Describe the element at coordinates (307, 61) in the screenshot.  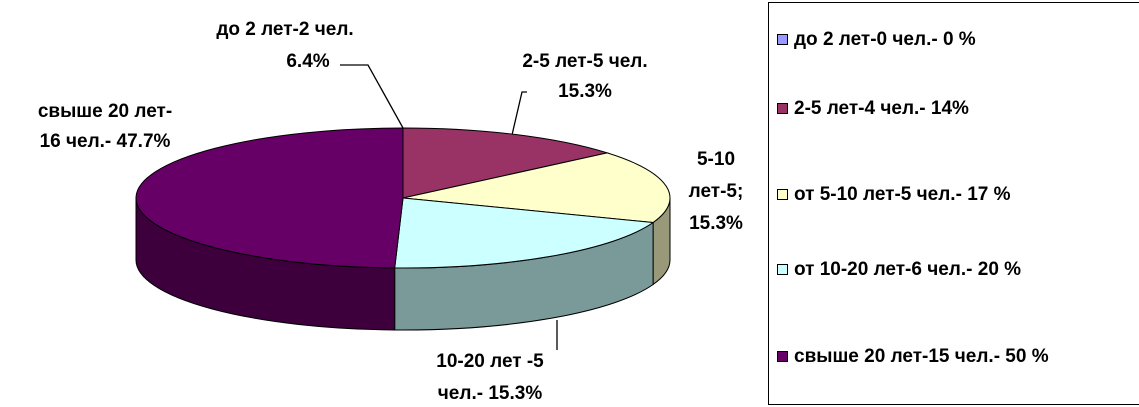
I see `data-label: 6.4%` at that location.